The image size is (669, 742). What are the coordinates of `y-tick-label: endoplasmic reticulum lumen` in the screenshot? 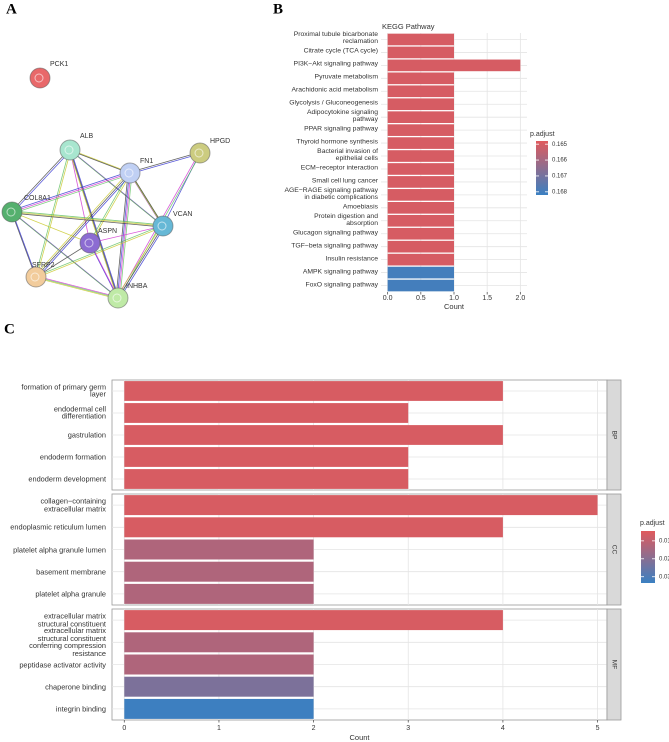 It's located at (58, 527).